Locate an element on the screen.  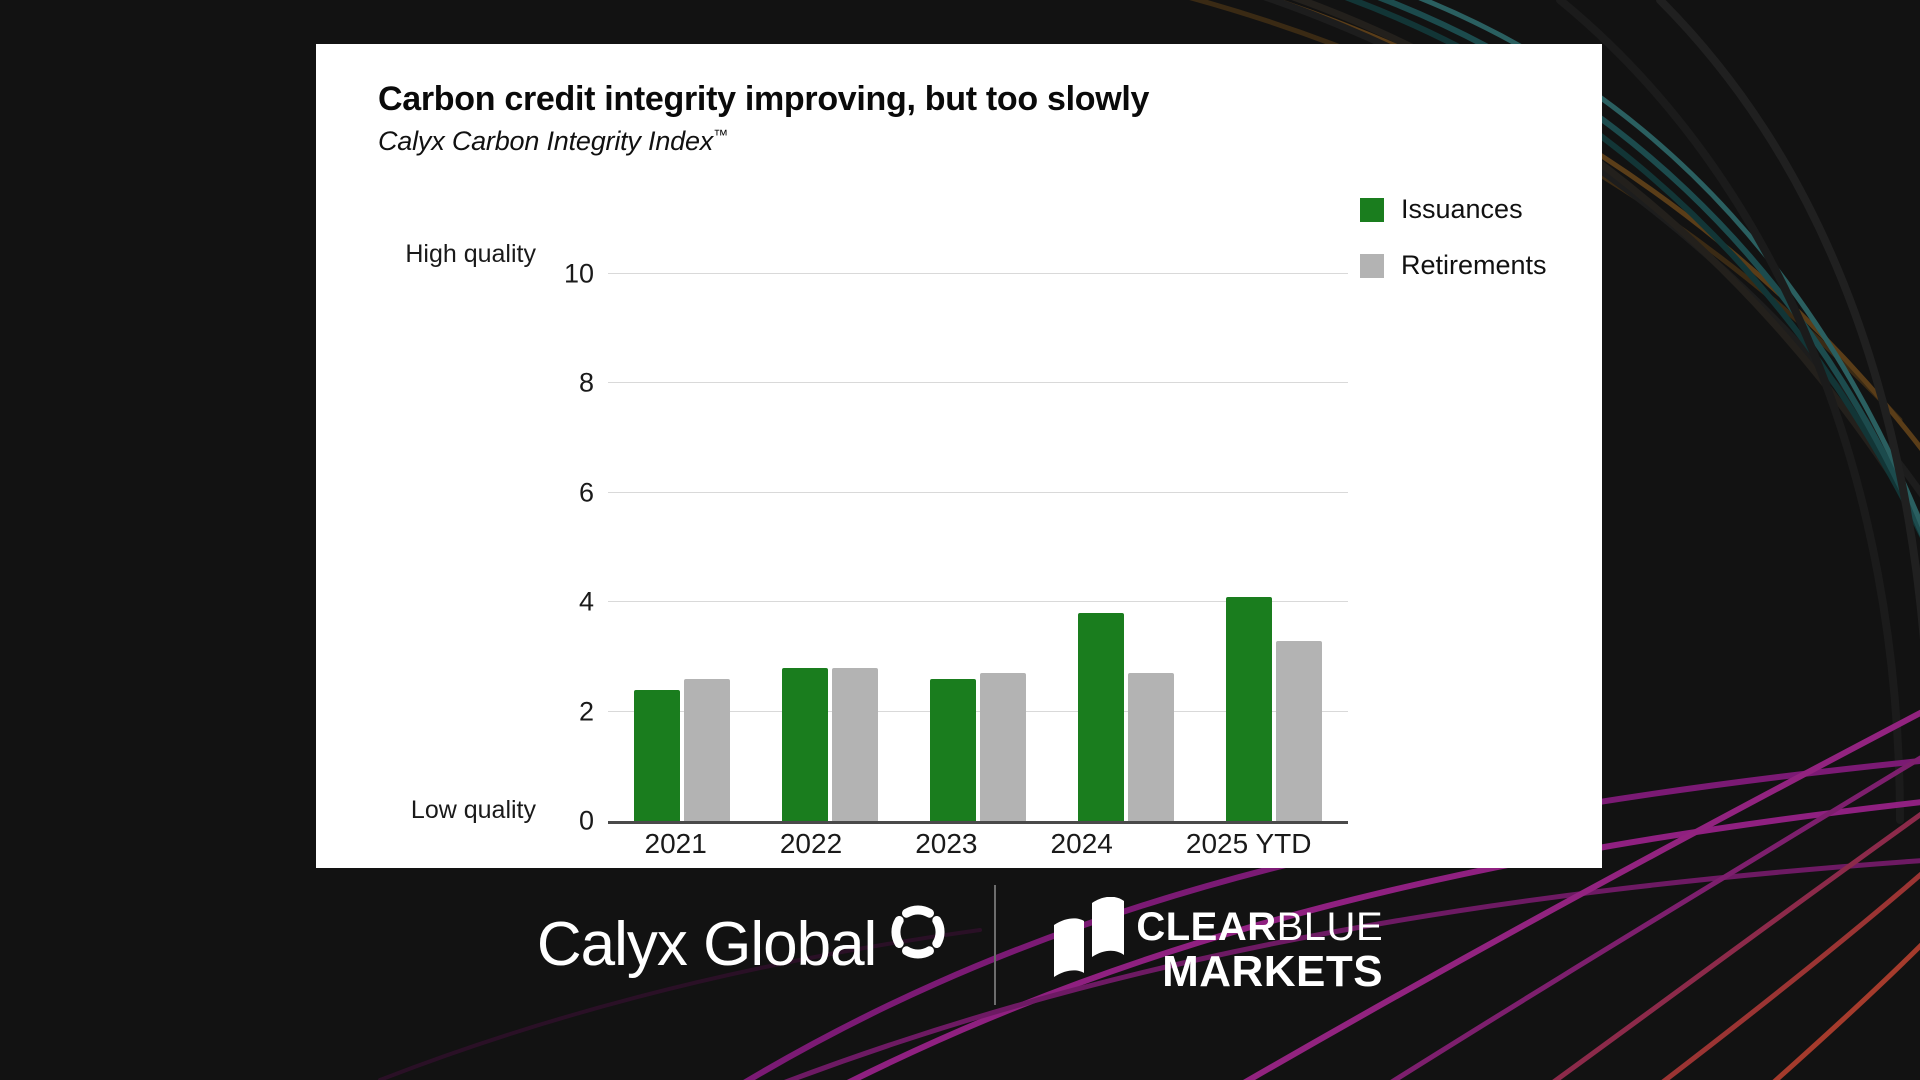
bar-issuances-2021 is located at coordinates (657, 755).